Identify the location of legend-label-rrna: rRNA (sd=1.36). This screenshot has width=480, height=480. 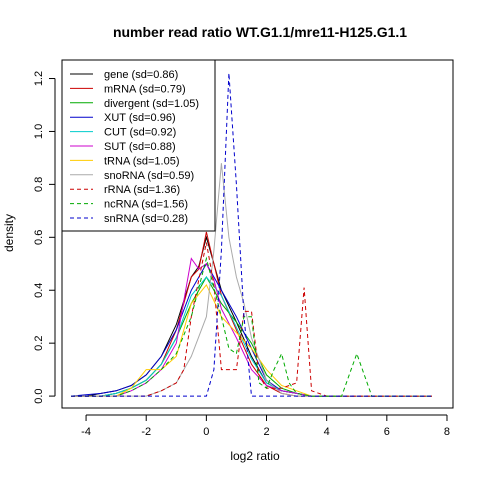
(142, 190).